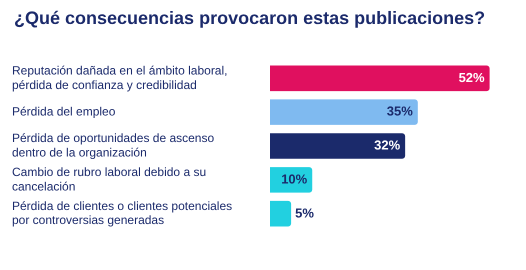  Describe the element at coordinates (250, 18) in the screenshot. I see `chart-title: ¿Qué consecuencias provocaron estas publicaciones?` at that location.